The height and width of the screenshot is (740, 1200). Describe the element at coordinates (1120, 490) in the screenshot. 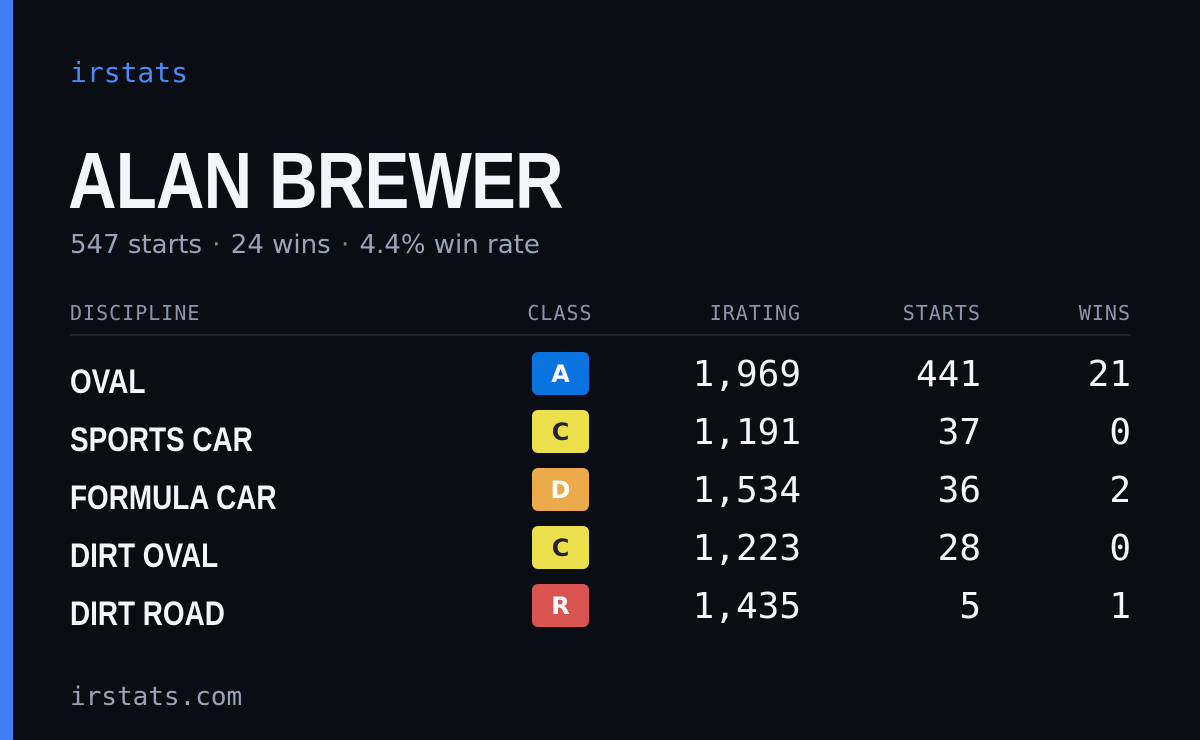

I see `wins-value: 2` at that location.